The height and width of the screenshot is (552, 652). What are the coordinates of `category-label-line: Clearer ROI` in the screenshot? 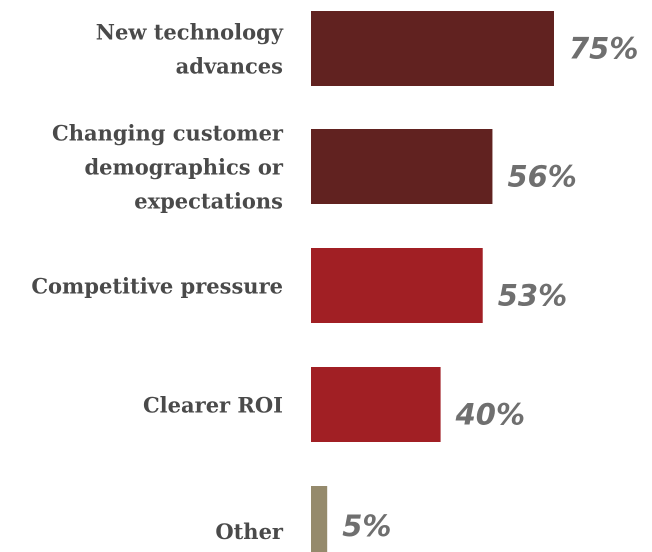 It's located at (213, 405).